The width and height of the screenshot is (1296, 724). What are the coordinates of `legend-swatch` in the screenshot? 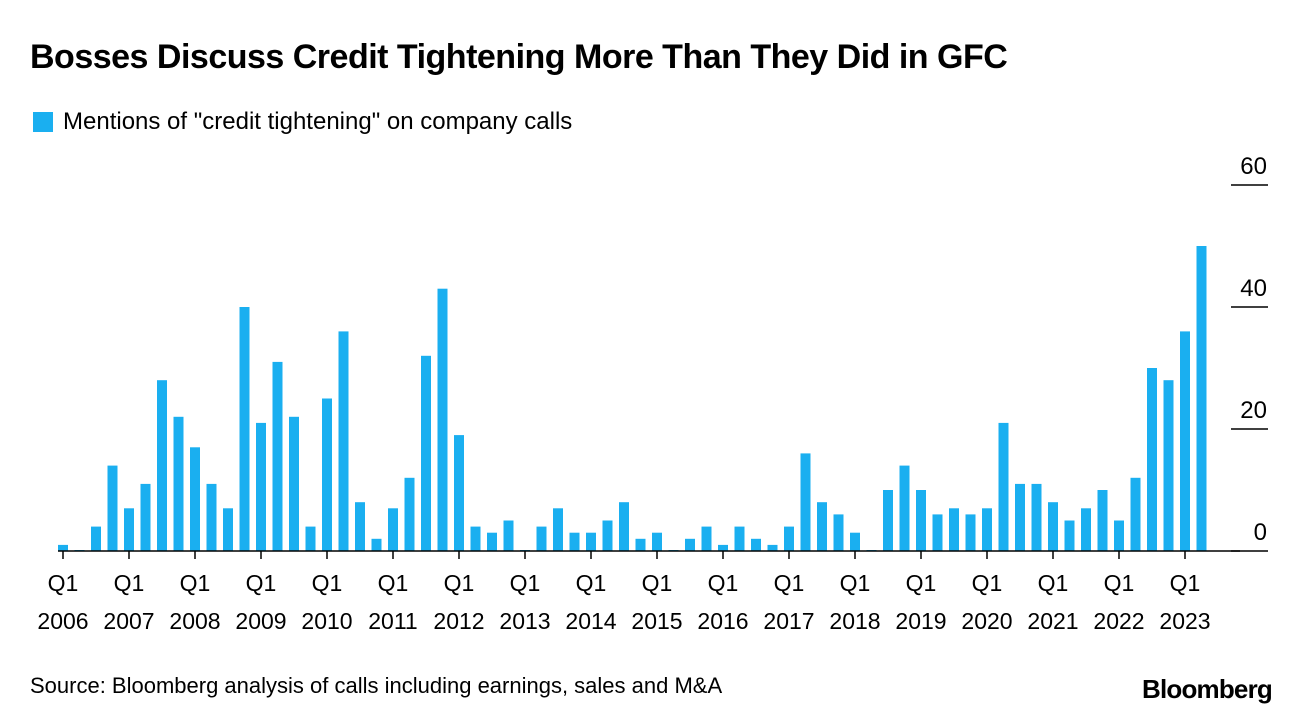 It's located at (43, 122).